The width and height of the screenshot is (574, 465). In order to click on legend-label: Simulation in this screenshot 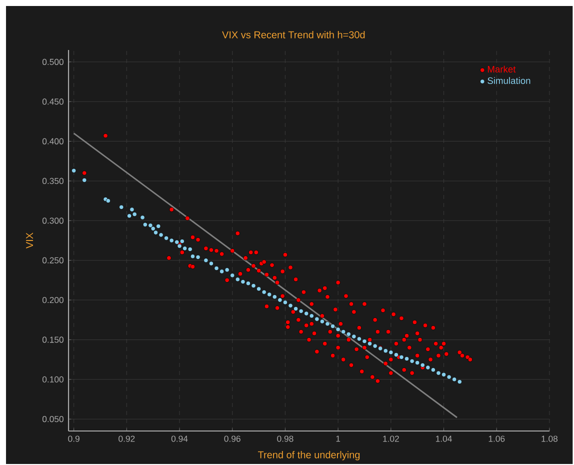, I will do `click(509, 80)`.